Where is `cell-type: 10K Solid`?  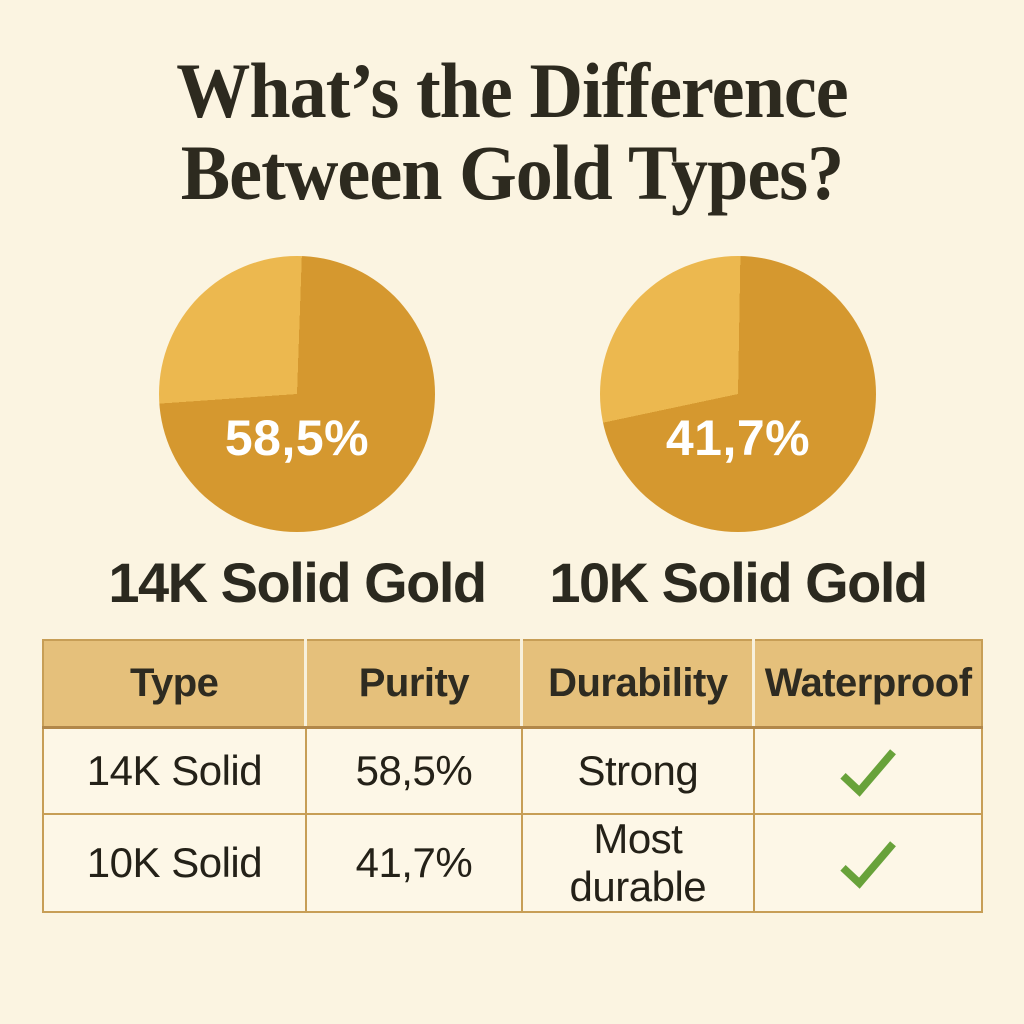
cell-type: 10K Solid is located at coordinates (174, 863).